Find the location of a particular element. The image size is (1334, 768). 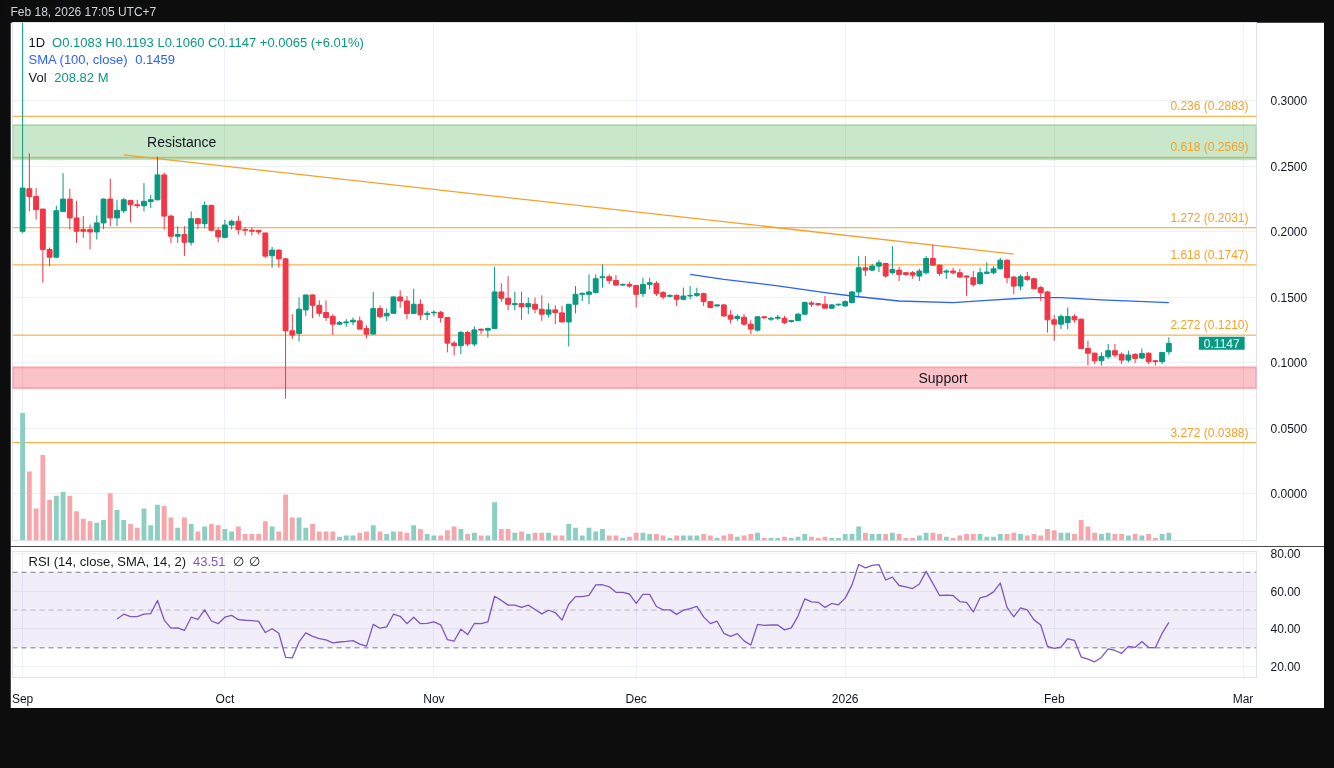

x-tick-label: Oct is located at coordinates (225, 698).